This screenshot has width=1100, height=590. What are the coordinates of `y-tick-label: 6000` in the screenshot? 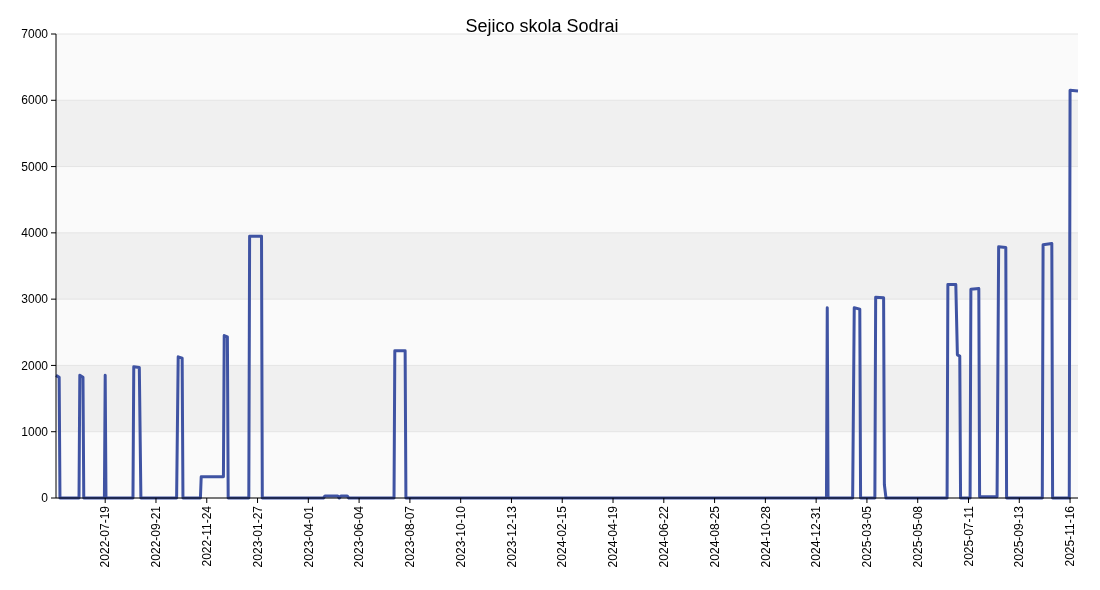 It's located at (35, 100).